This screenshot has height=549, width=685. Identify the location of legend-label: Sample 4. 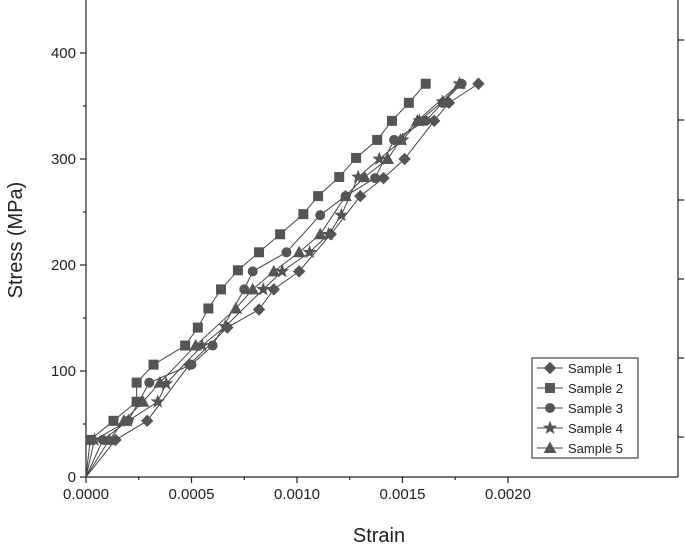
(595, 428).